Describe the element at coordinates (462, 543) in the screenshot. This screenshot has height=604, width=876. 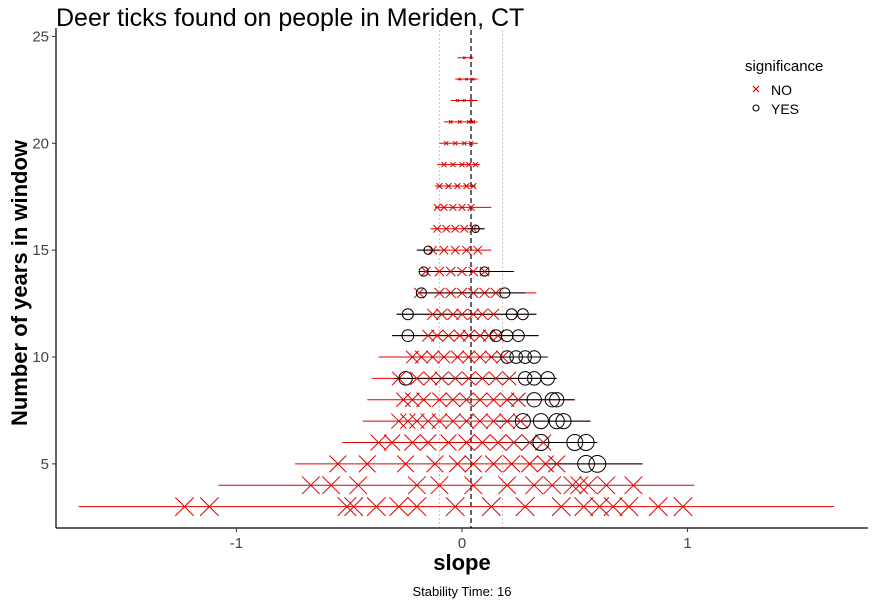
I see `x-tick-label: 0` at that location.